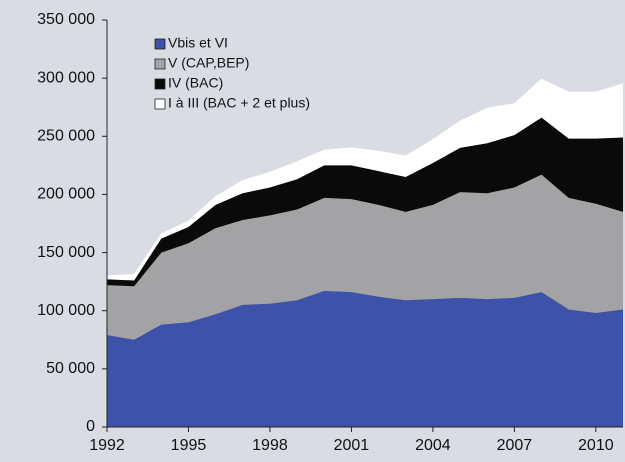 The width and height of the screenshot is (625, 462). What do you see at coordinates (70, 368) in the screenshot?
I see `y-tick-label: 50 000` at bounding box center [70, 368].